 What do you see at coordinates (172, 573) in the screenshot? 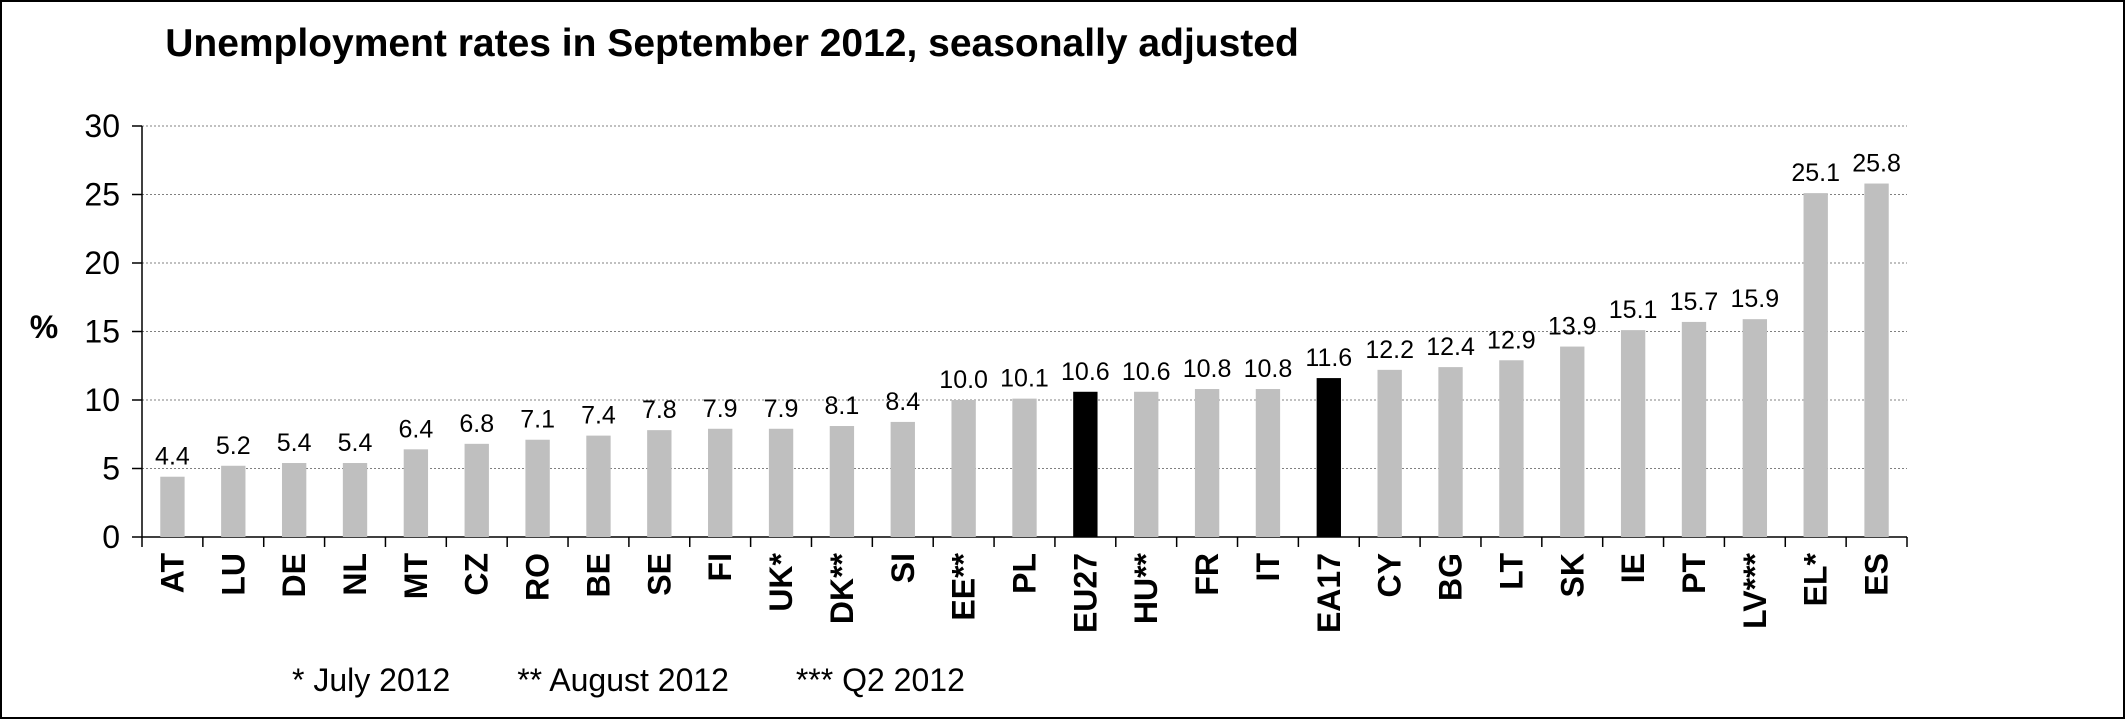
I see `category-label: AT` at bounding box center [172, 573].